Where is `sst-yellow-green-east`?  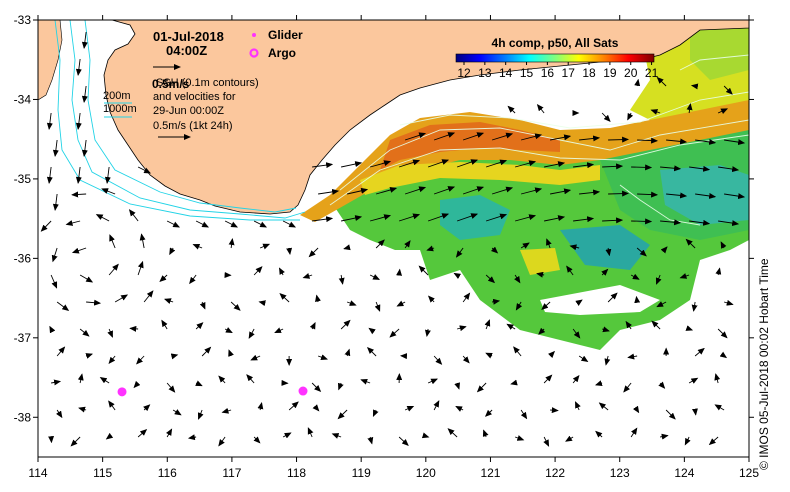
sst-yellow-green-east is located at coordinates (719, 50).